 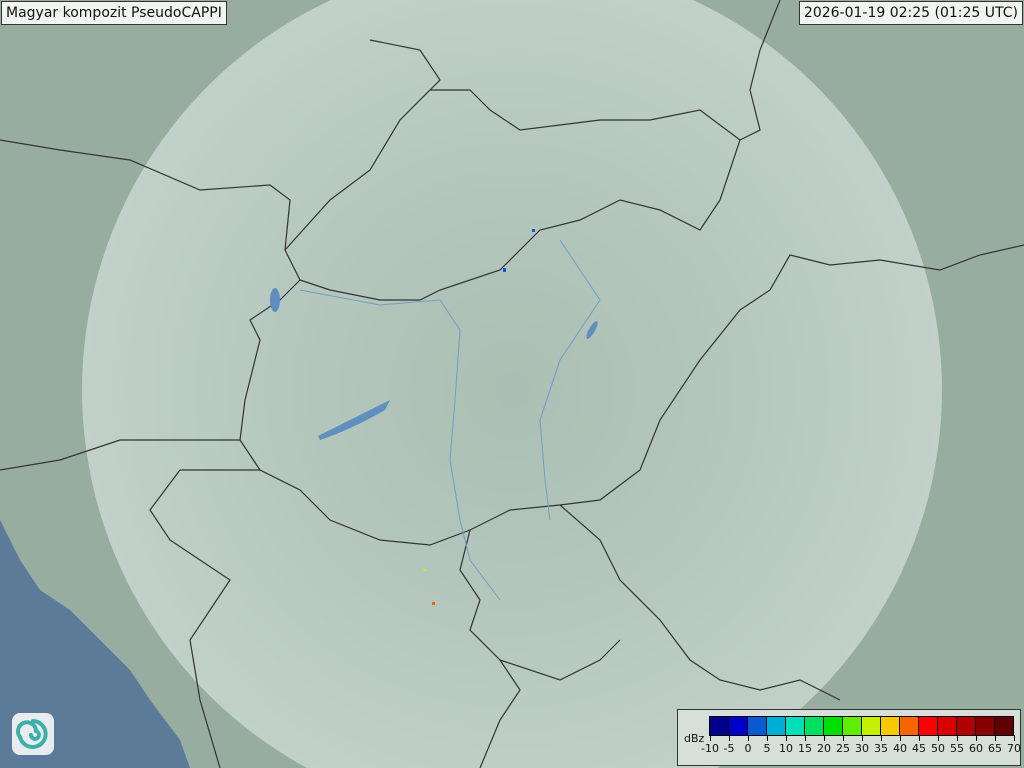 I want to click on omsz-logo-icon, so click(x=33, y=734).